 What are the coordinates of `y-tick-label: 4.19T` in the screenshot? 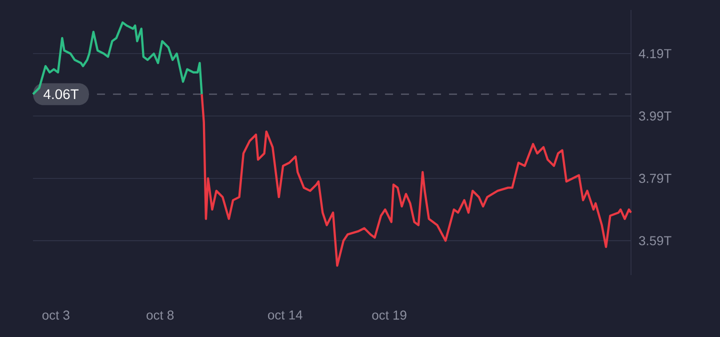 It's located at (655, 53).